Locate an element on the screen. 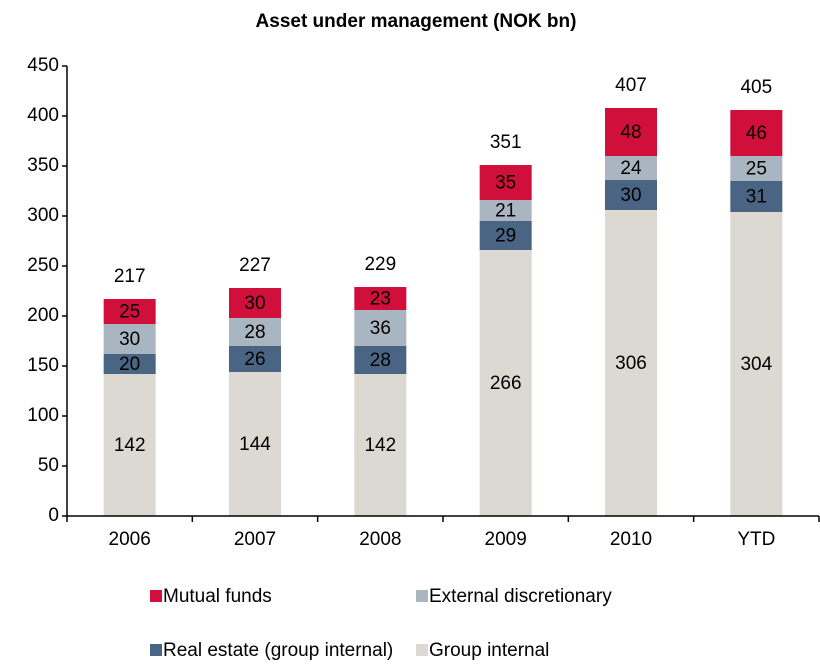 The image size is (820, 667). y-tick-label: 0 is located at coordinates (53, 515).